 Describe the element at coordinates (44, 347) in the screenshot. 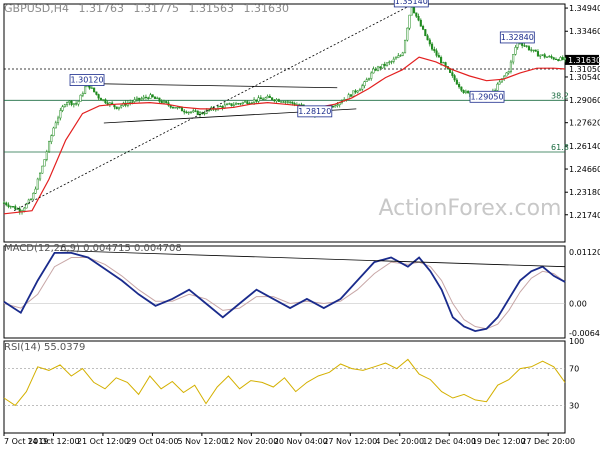

I see `rsi-label: RSI(14) 55.0379` at that location.